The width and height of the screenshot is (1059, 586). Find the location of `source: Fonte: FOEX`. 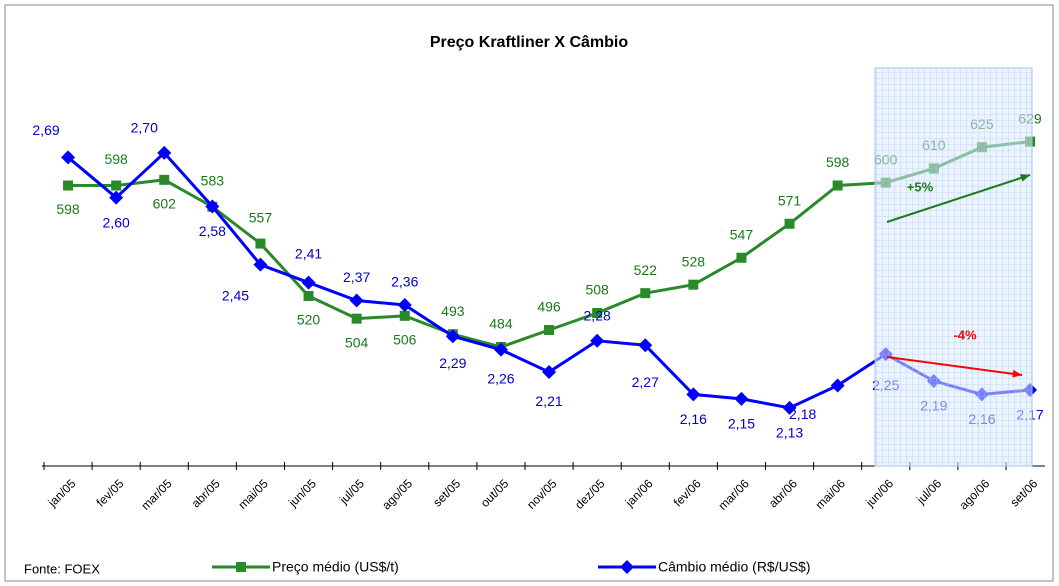

source: Fonte: FOEX is located at coordinates (62, 568).